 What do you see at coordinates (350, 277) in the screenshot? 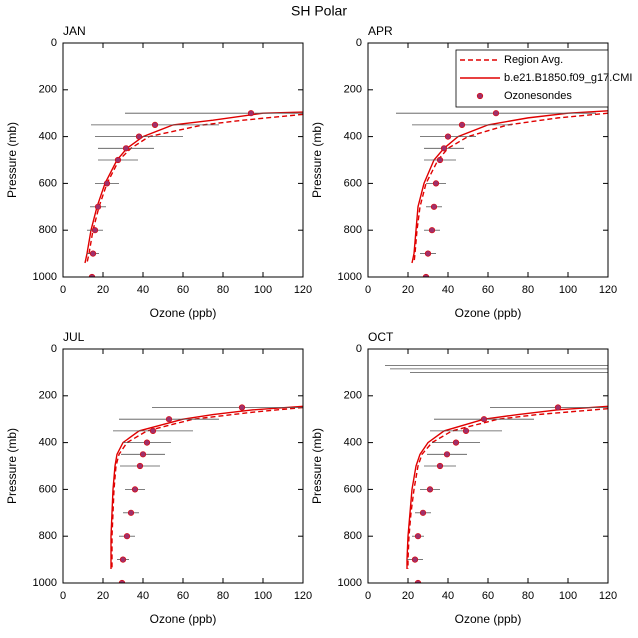
I see `y-tick-label: 1000` at bounding box center [350, 277].